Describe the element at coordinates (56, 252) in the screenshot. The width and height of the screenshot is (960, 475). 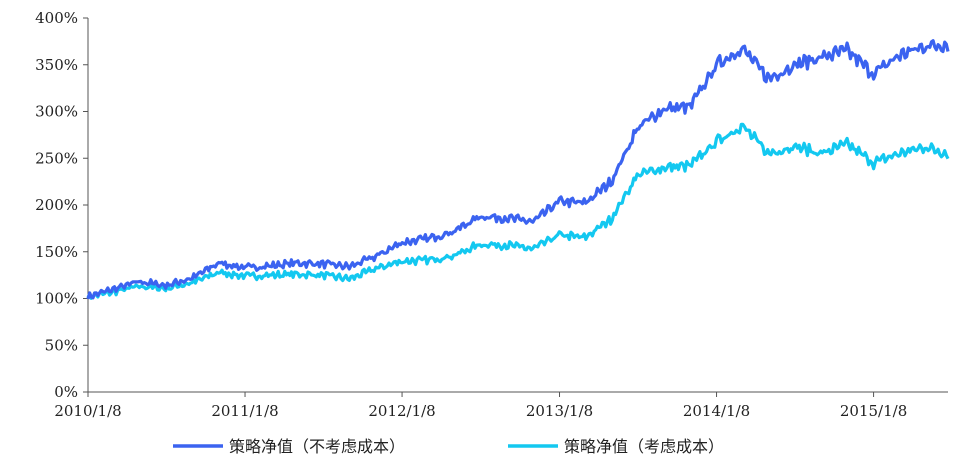
I see `y-tick-label: 150%` at that location.